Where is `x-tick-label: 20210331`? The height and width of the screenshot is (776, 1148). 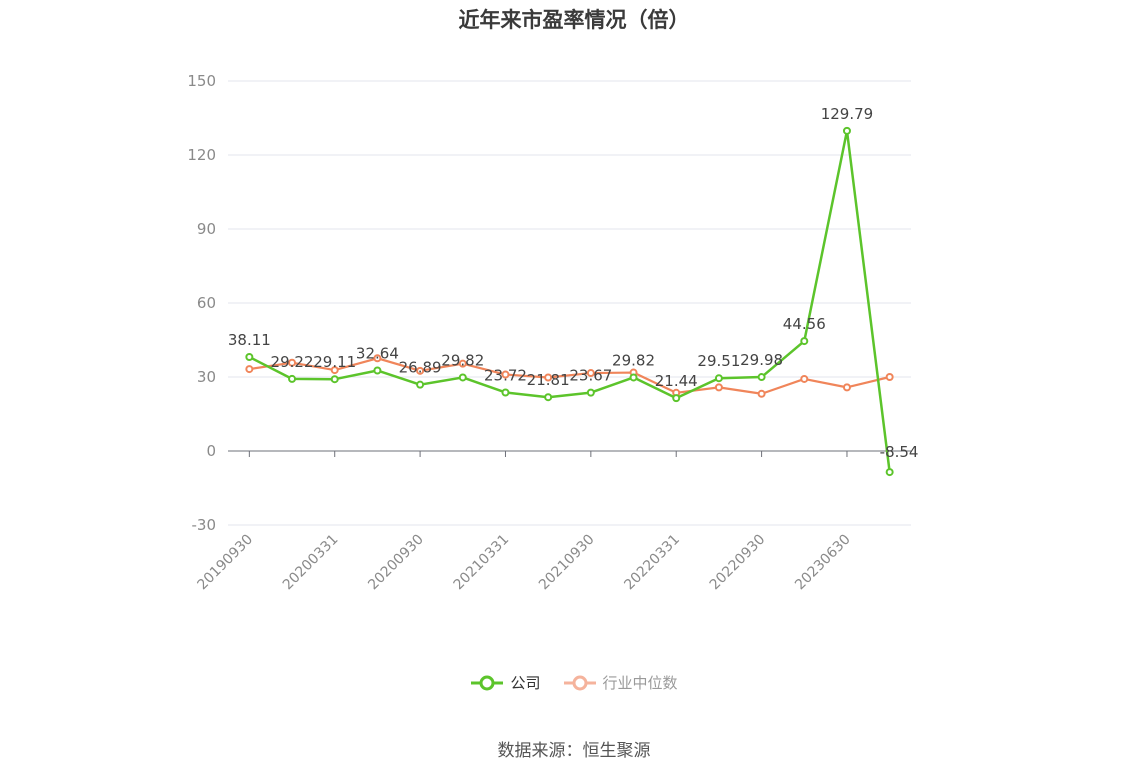
x-tick-label: 20210331 is located at coordinates (482, 563).